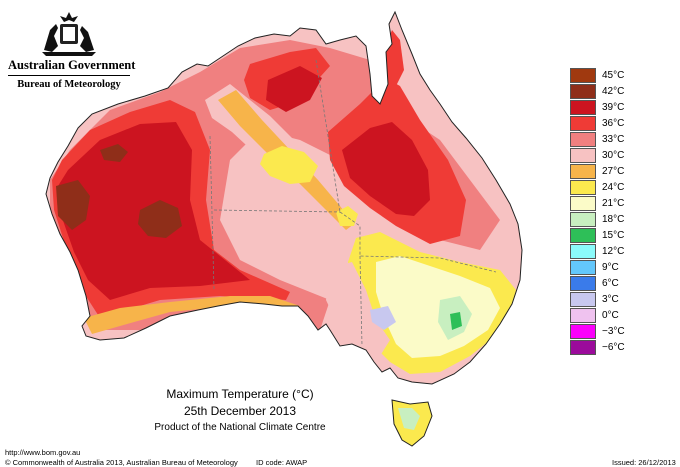 The image size is (680, 467). Describe the element at coordinates (73, 205) in the screenshot. I see `temp-zone-42-west` at that location.